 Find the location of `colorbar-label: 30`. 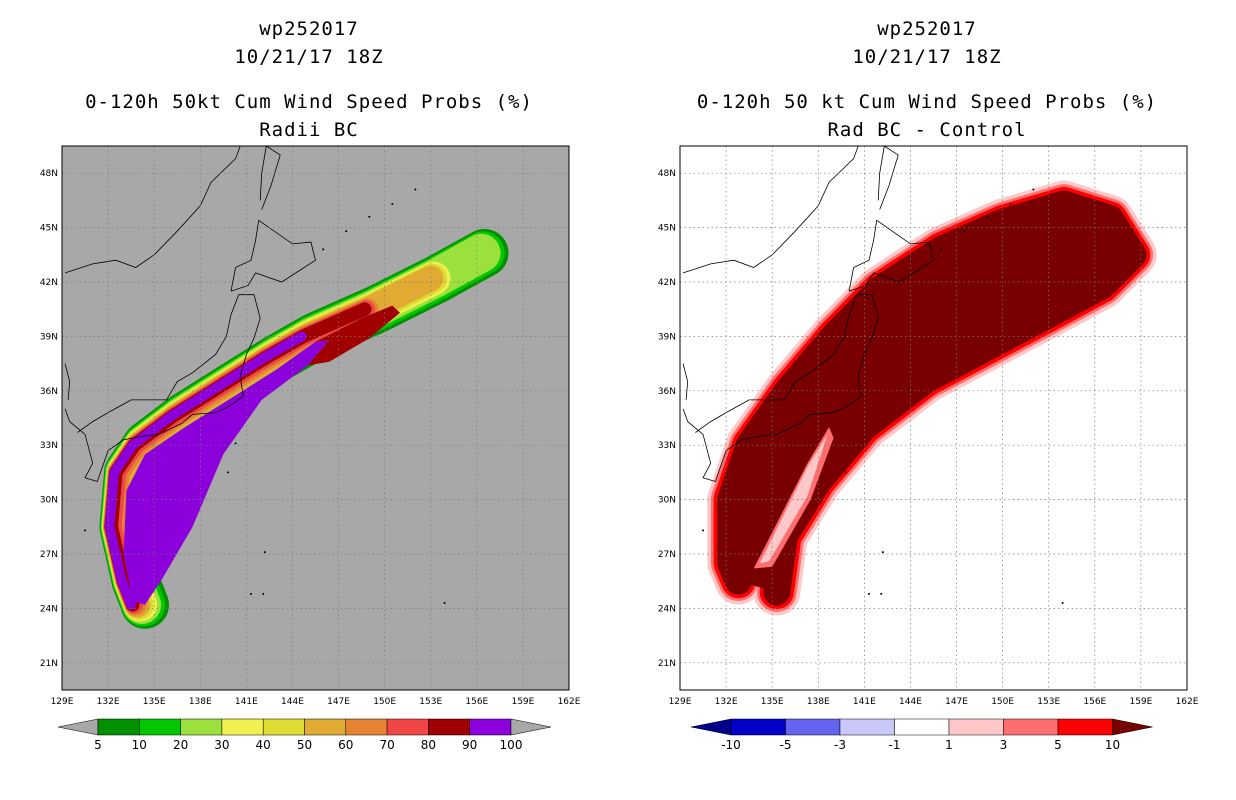

colorbar-label: 30 is located at coordinates (221, 745).